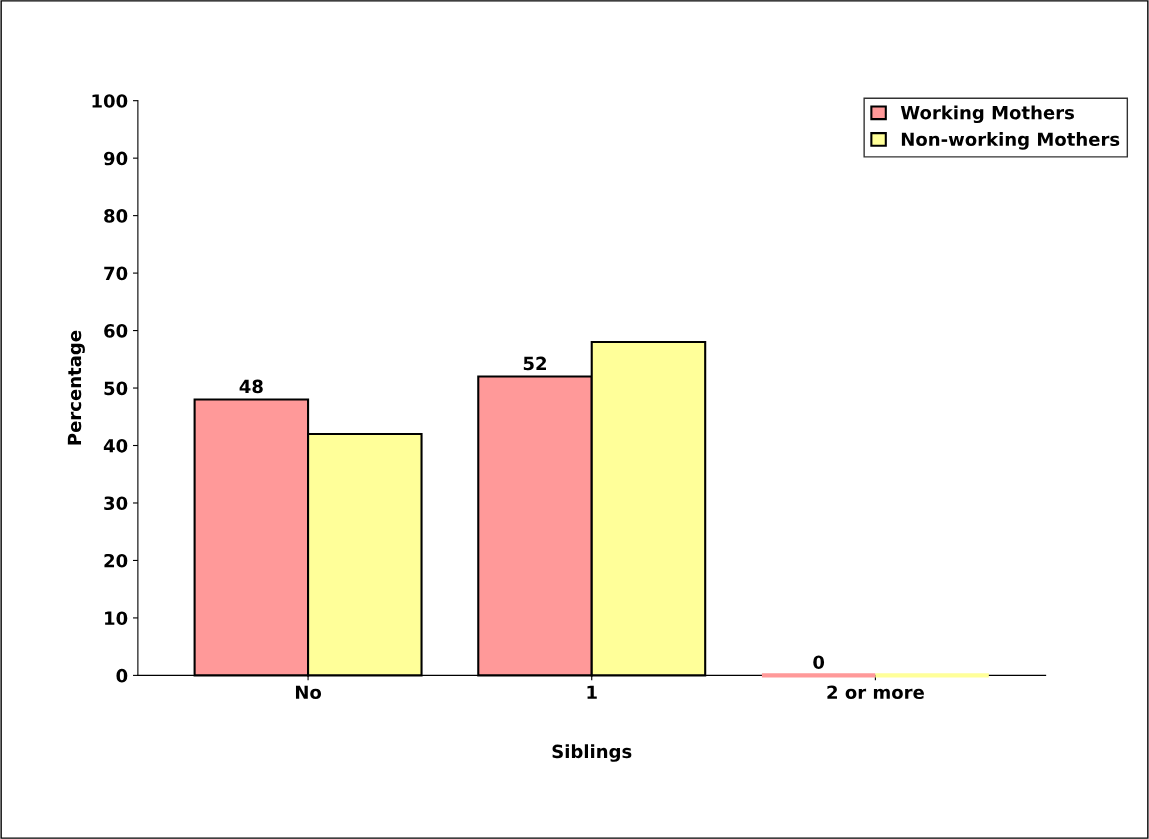 The height and width of the screenshot is (839, 1149). Describe the element at coordinates (116, 273) in the screenshot. I see `y-tick-label: 70` at that location.